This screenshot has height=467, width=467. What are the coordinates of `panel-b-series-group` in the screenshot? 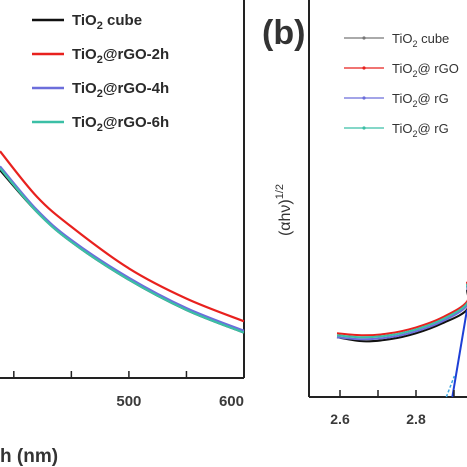 It's located at (401, 339).